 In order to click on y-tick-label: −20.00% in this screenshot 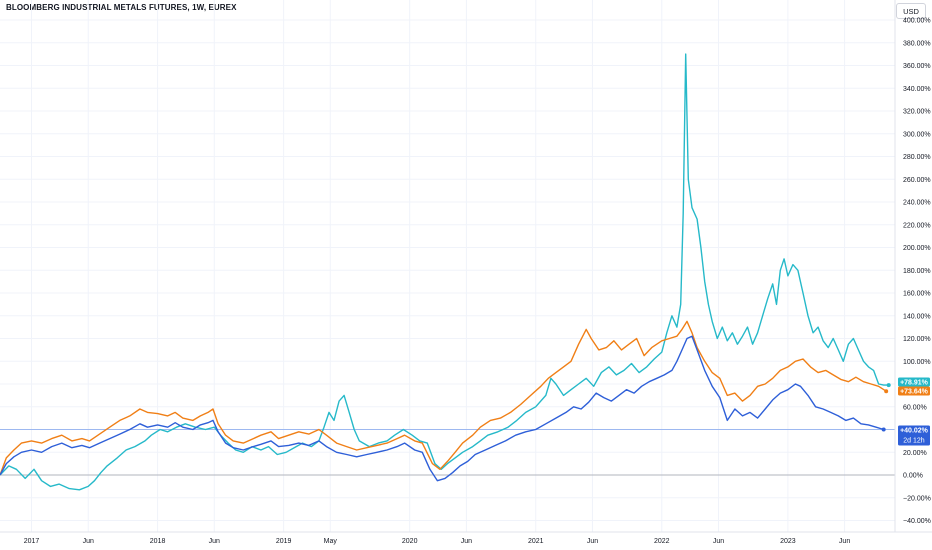, I will do `click(917, 498)`.